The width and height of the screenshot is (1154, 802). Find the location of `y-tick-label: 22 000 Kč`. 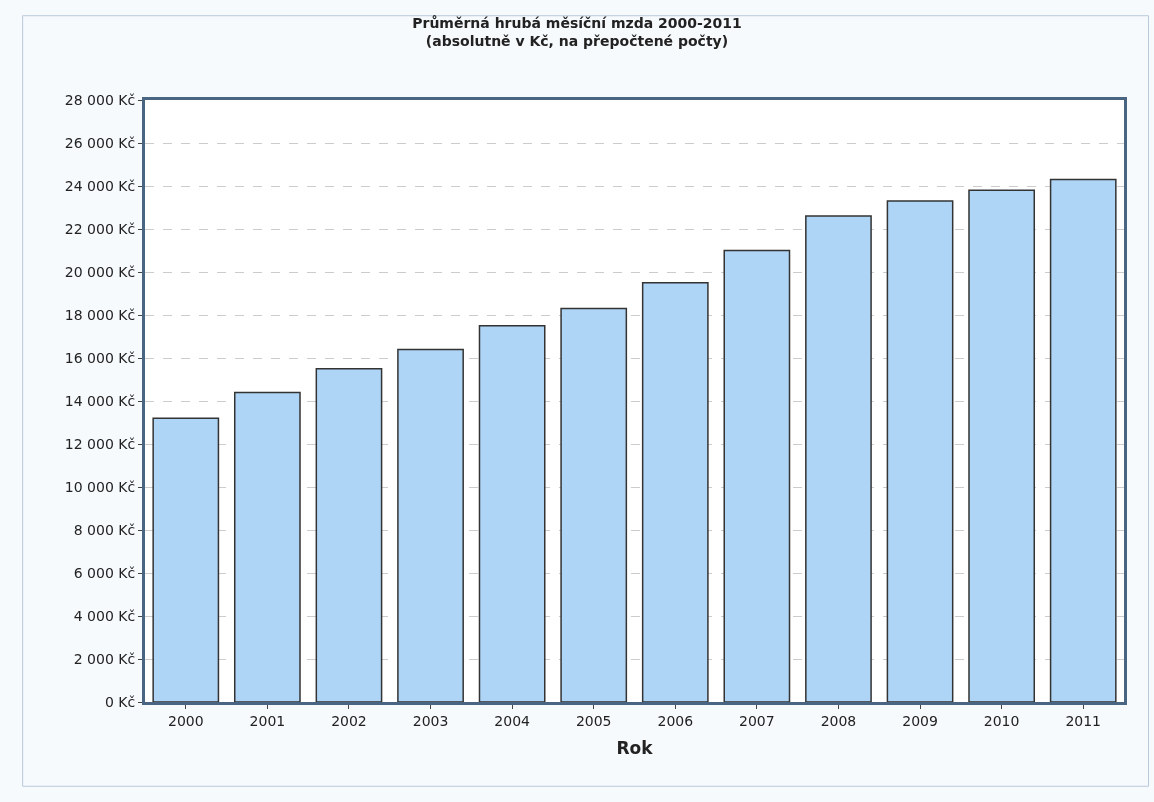

y-tick-label: 22 000 Kč is located at coordinates (100, 228).